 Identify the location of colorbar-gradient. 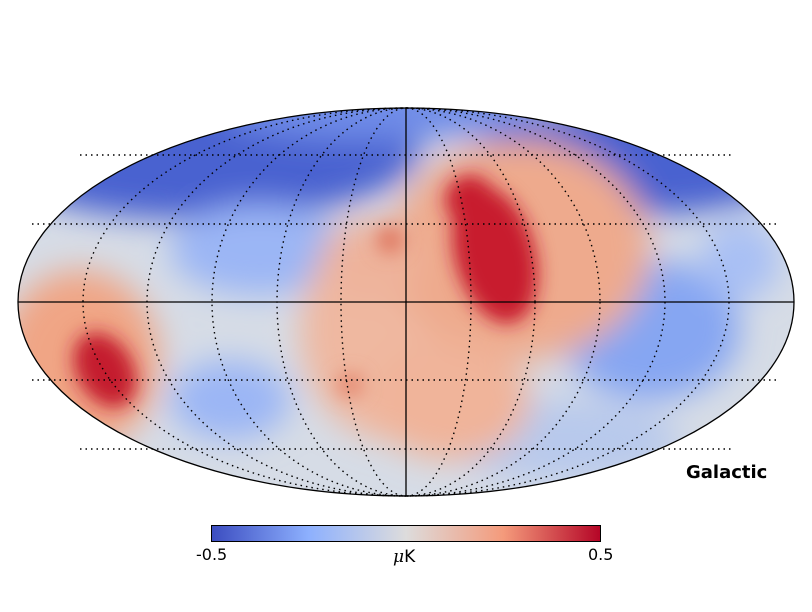
(406, 533).